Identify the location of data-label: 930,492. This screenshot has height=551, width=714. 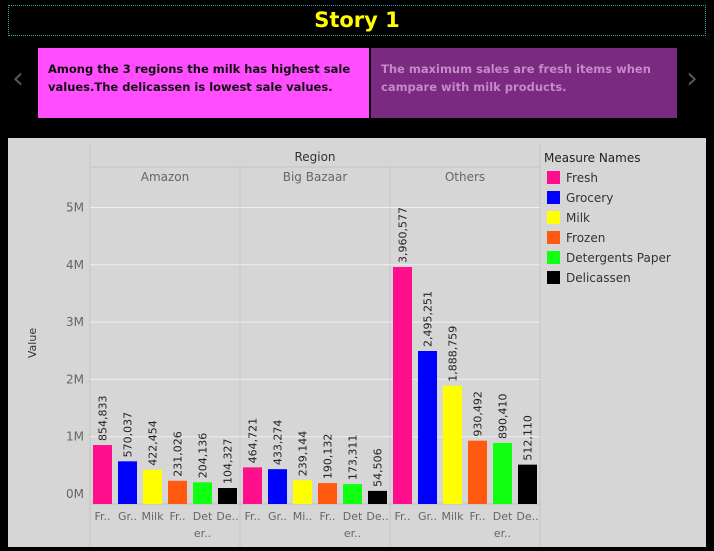
(478, 414).